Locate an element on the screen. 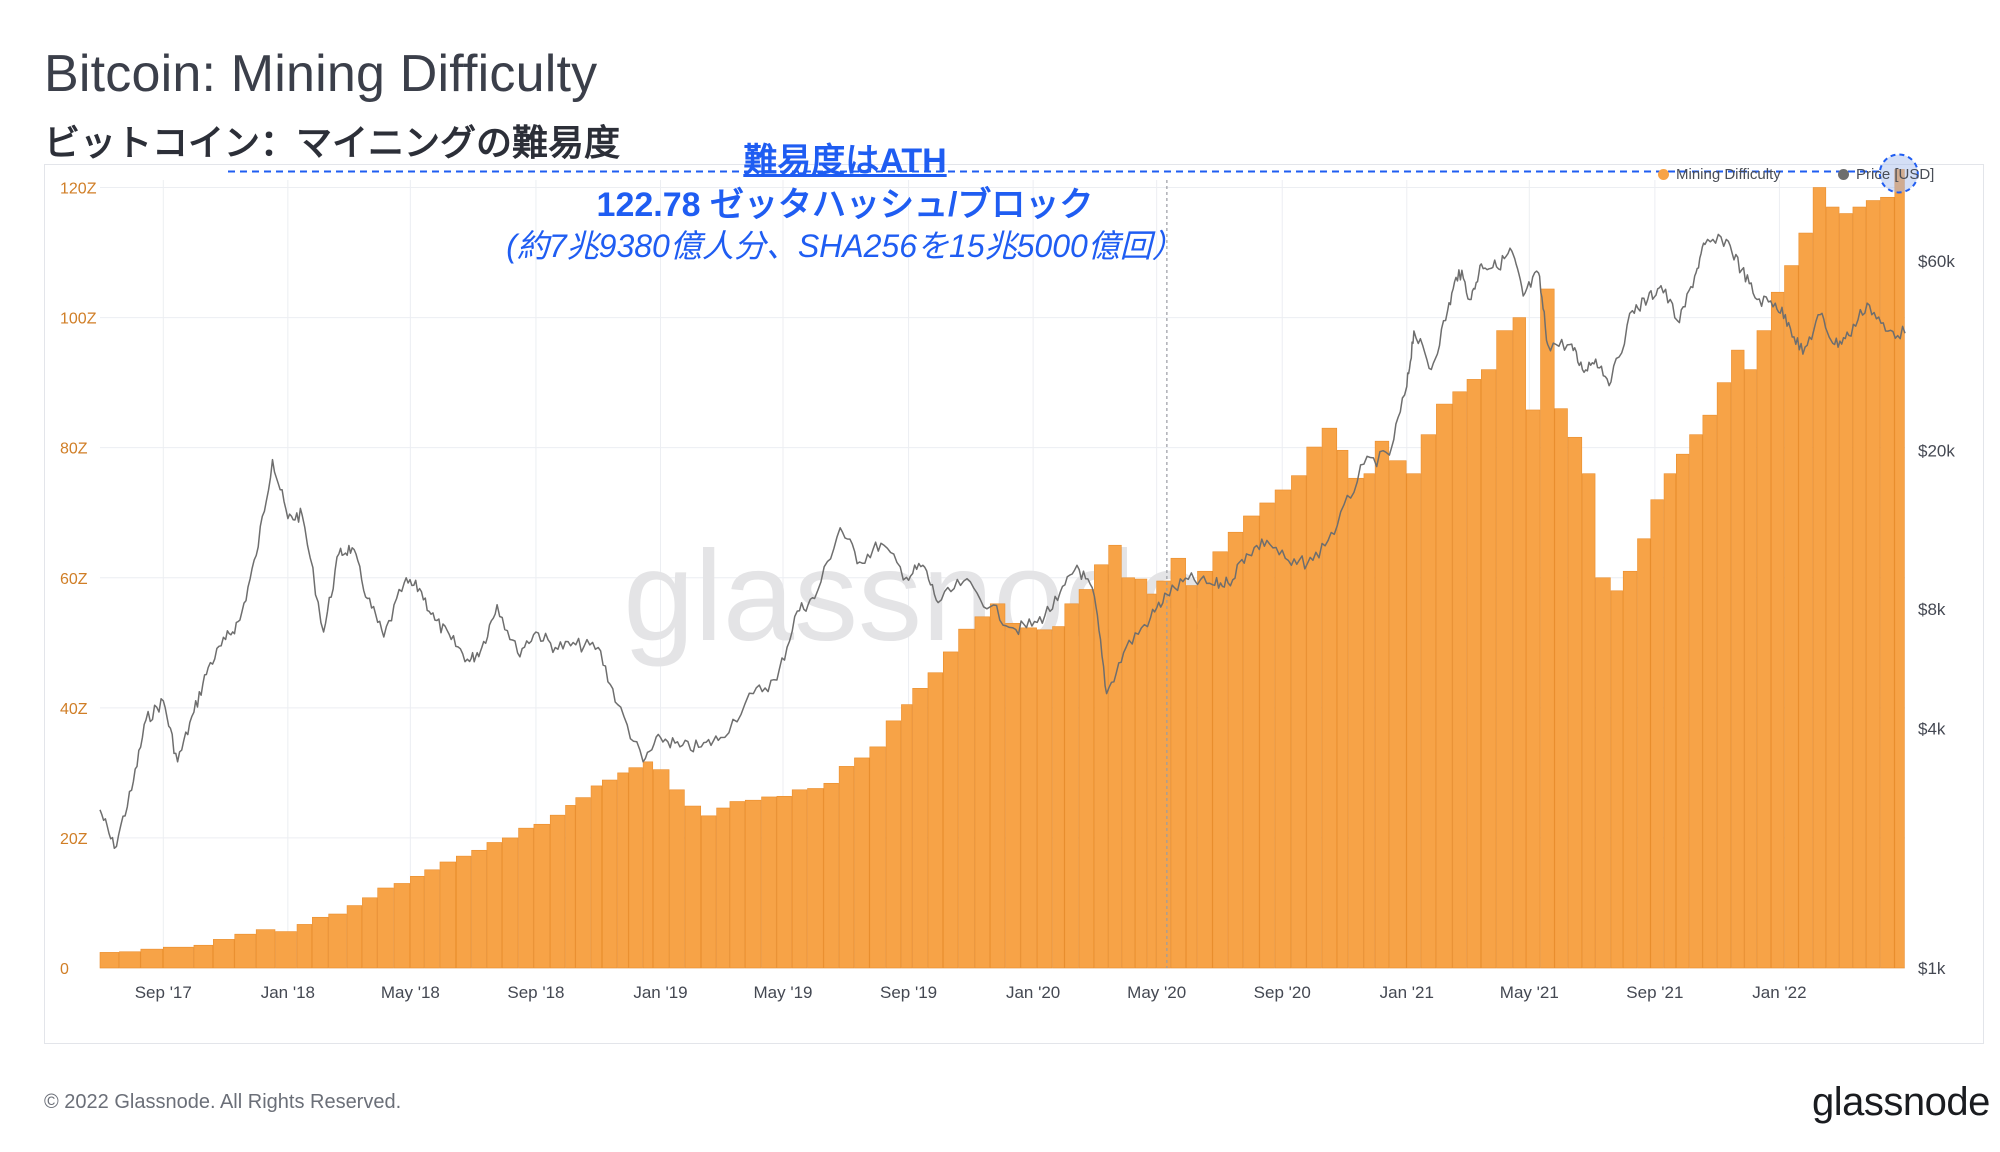 The height and width of the screenshot is (1152, 2000). x-tick-label: Sep '19 is located at coordinates (908, 992).